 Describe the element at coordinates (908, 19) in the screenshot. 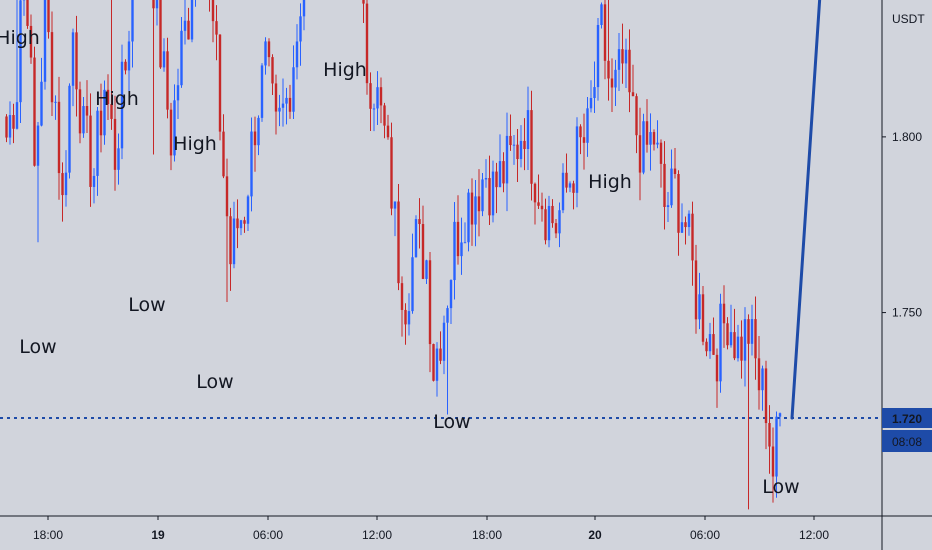

I see `currency-label: USDT` at that location.